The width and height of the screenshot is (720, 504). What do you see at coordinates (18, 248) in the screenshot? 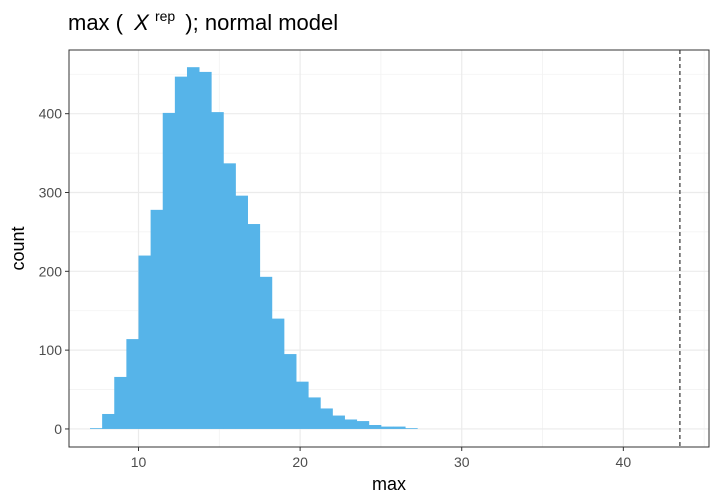
I see `y-axis-title: count` at bounding box center [18, 248].